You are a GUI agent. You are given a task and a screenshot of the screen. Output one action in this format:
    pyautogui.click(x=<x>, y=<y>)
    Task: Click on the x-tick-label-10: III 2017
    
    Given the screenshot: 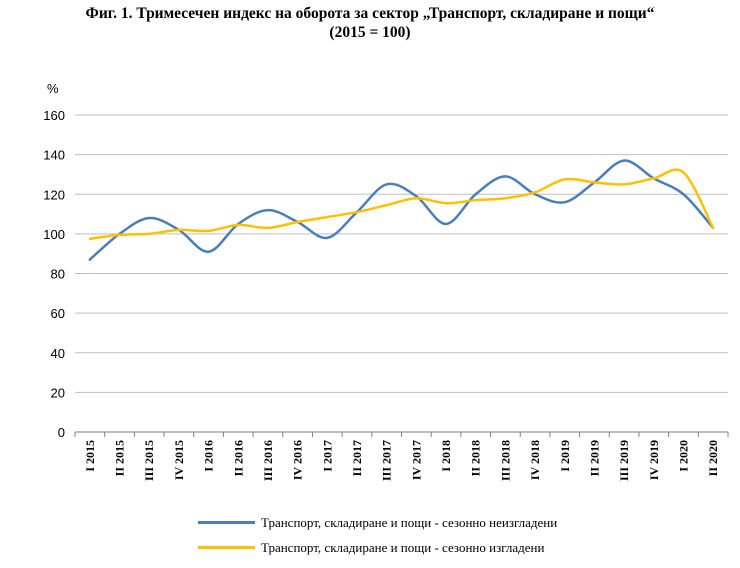 What is the action you would take?
    pyautogui.click(x=387, y=460)
    